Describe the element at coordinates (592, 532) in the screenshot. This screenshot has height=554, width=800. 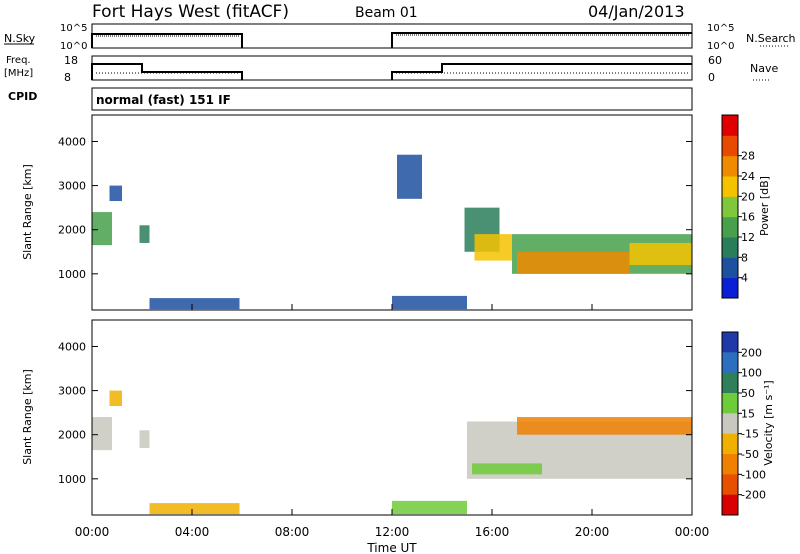
I see `x-tick-label: 20:00` at that location.